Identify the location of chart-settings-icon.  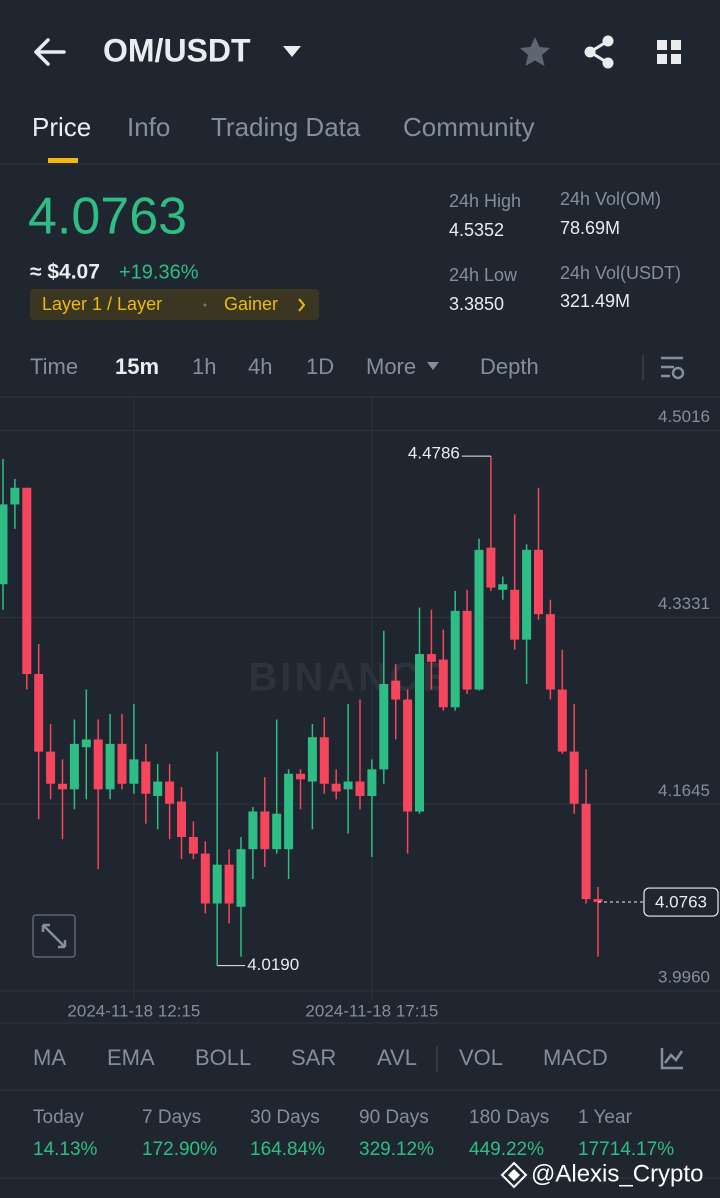
(673, 368).